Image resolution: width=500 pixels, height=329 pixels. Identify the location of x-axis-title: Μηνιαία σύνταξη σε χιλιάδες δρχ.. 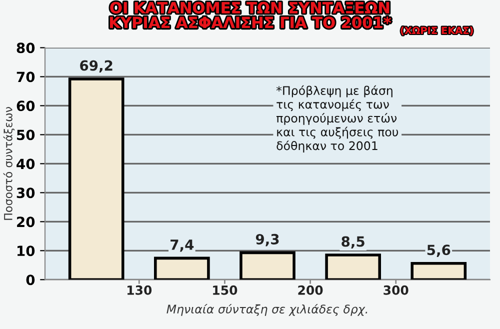
(267, 310).